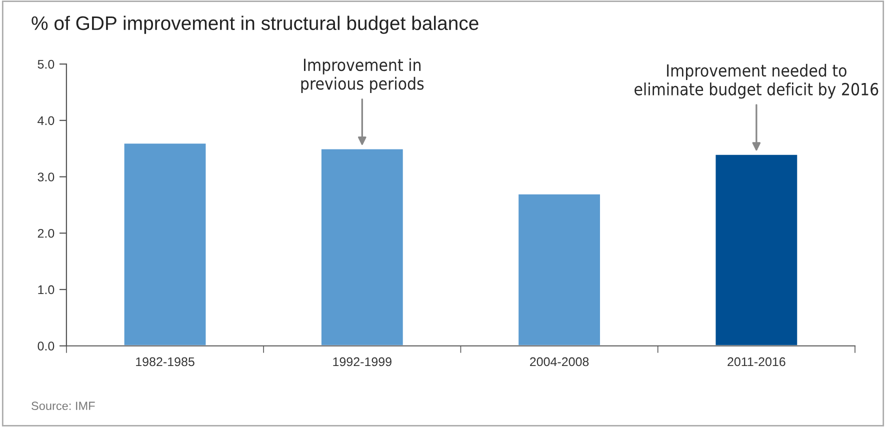 The width and height of the screenshot is (886, 427). I want to click on annotation: Improvement in previous periods, so click(362, 76).